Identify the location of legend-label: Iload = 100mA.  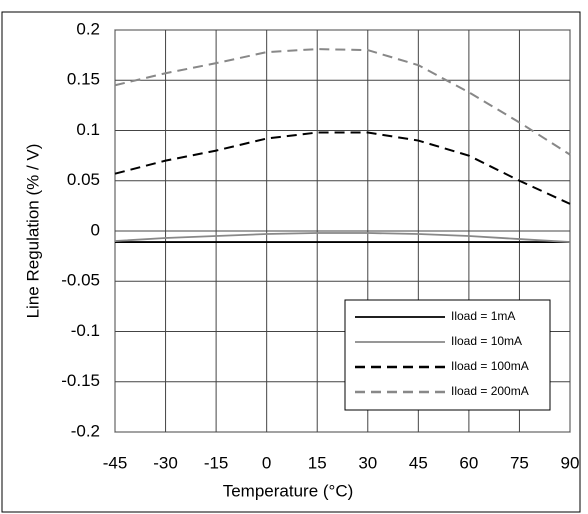
(490, 366).